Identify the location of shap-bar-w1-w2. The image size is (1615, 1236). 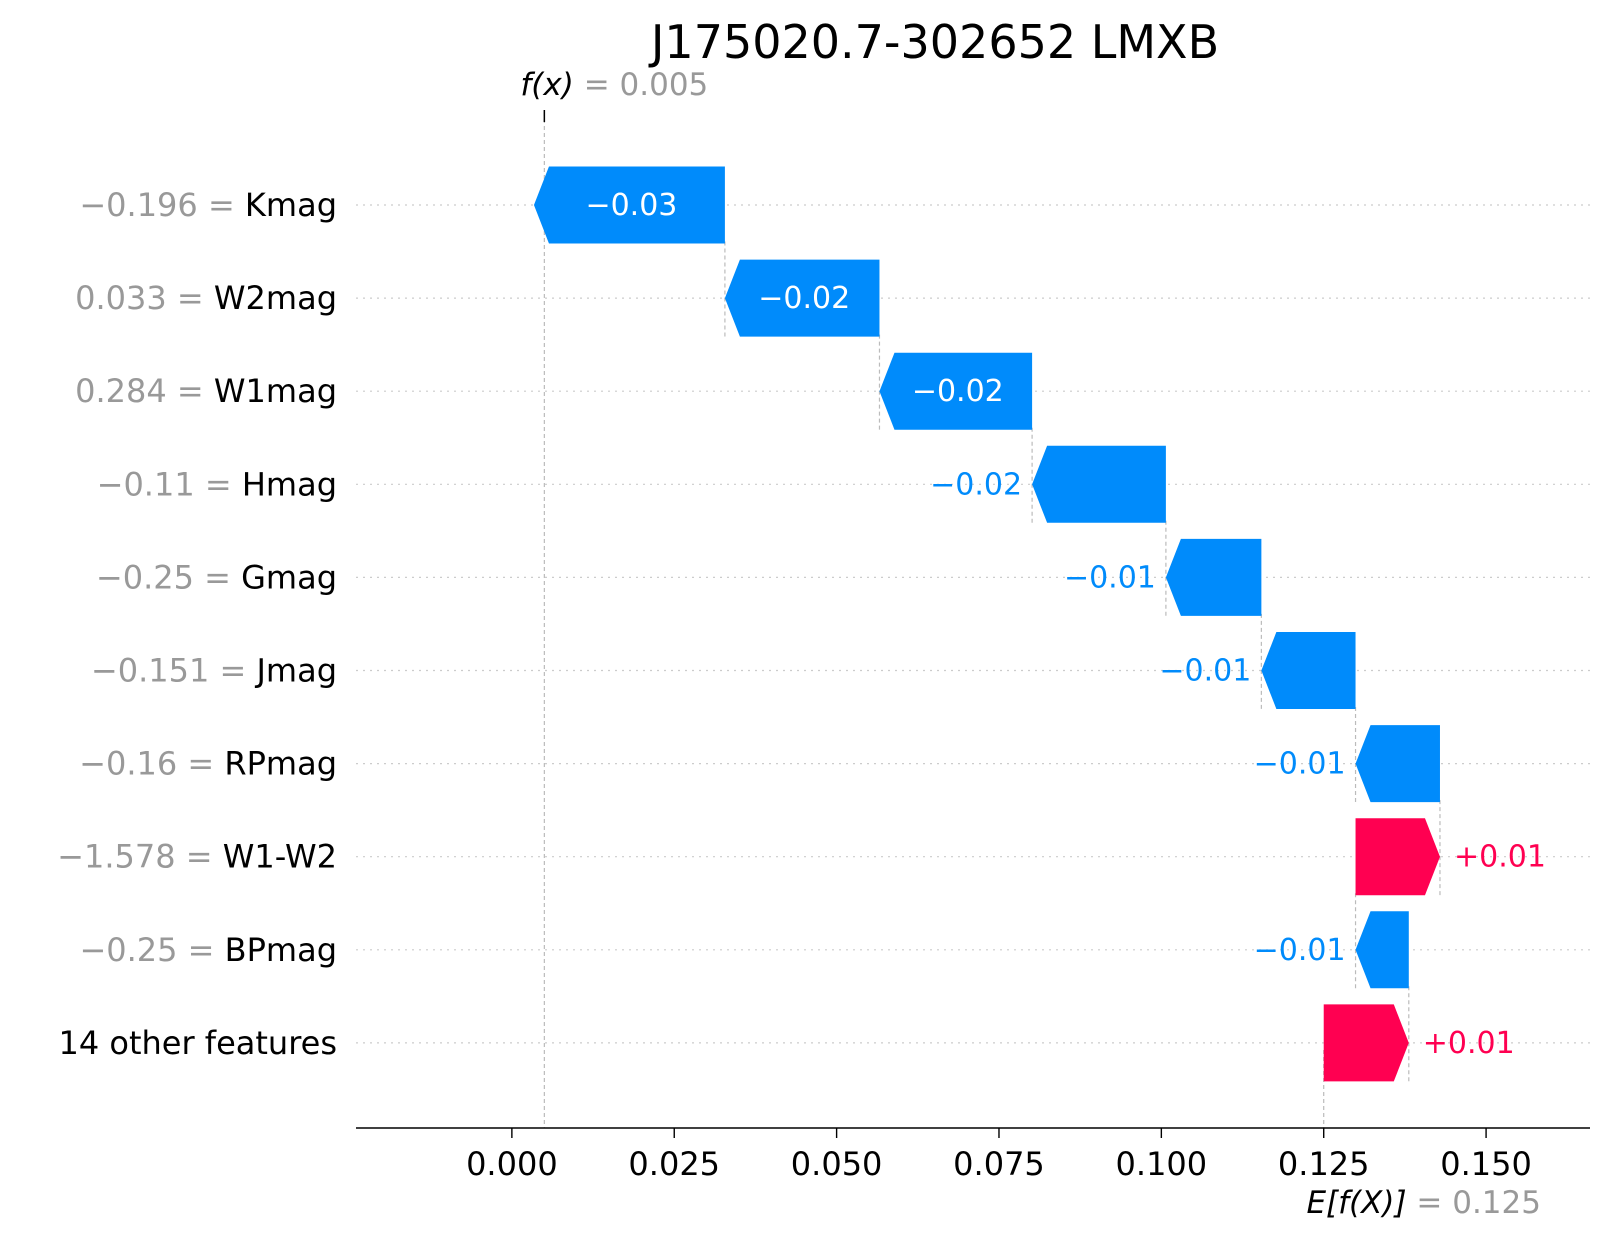
(1397, 857).